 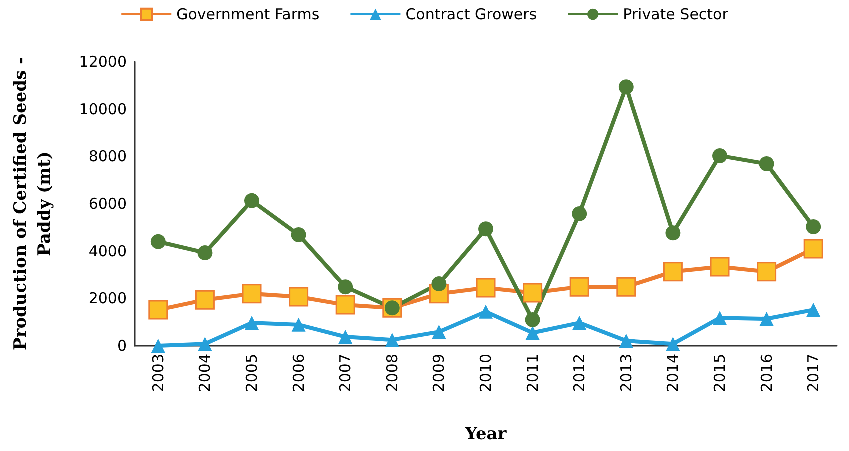 What do you see at coordinates (486, 434) in the screenshot?
I see `x-axis-title: Year` at bounding box center [486, 434].